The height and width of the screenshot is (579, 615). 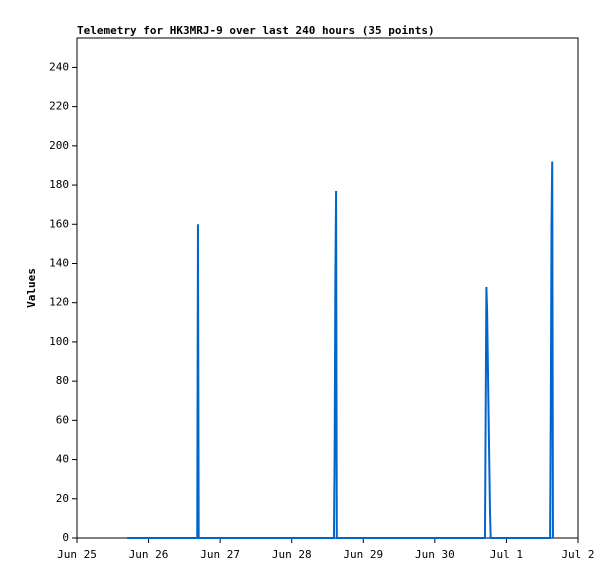 I want to click on y-tick-label: 0, so click(x=65, y=537).